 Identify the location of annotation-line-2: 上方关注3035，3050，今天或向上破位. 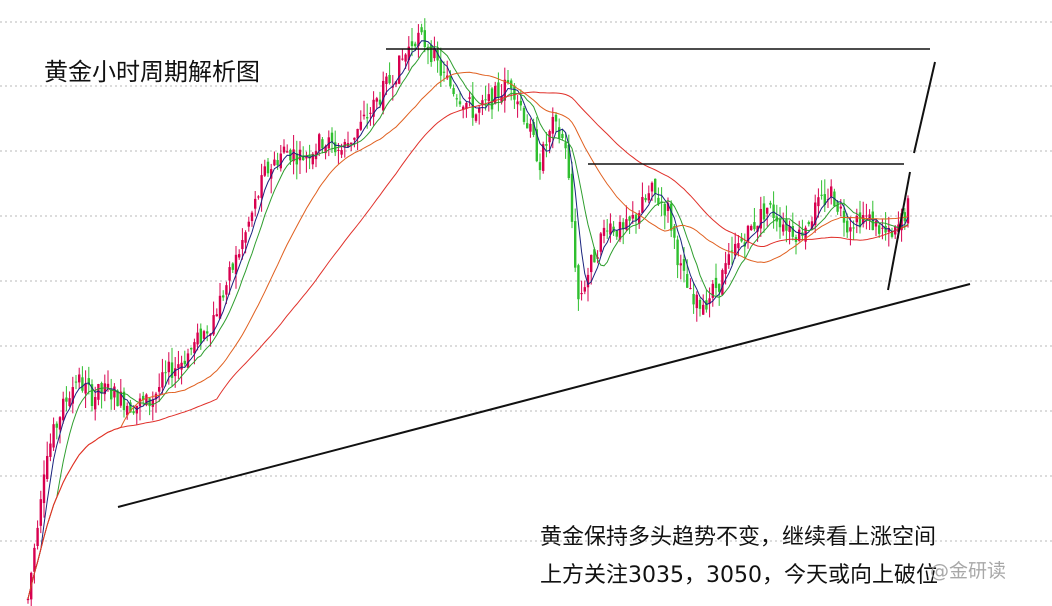
(739, 575).